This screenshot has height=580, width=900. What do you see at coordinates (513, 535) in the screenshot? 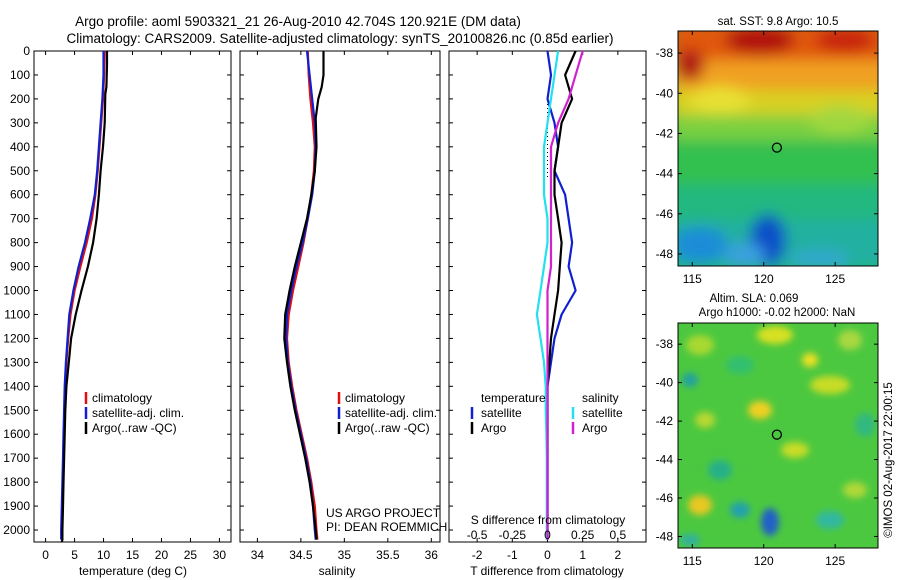
I see `top-tick-label: -0.25` at bounding box center [513, 535].